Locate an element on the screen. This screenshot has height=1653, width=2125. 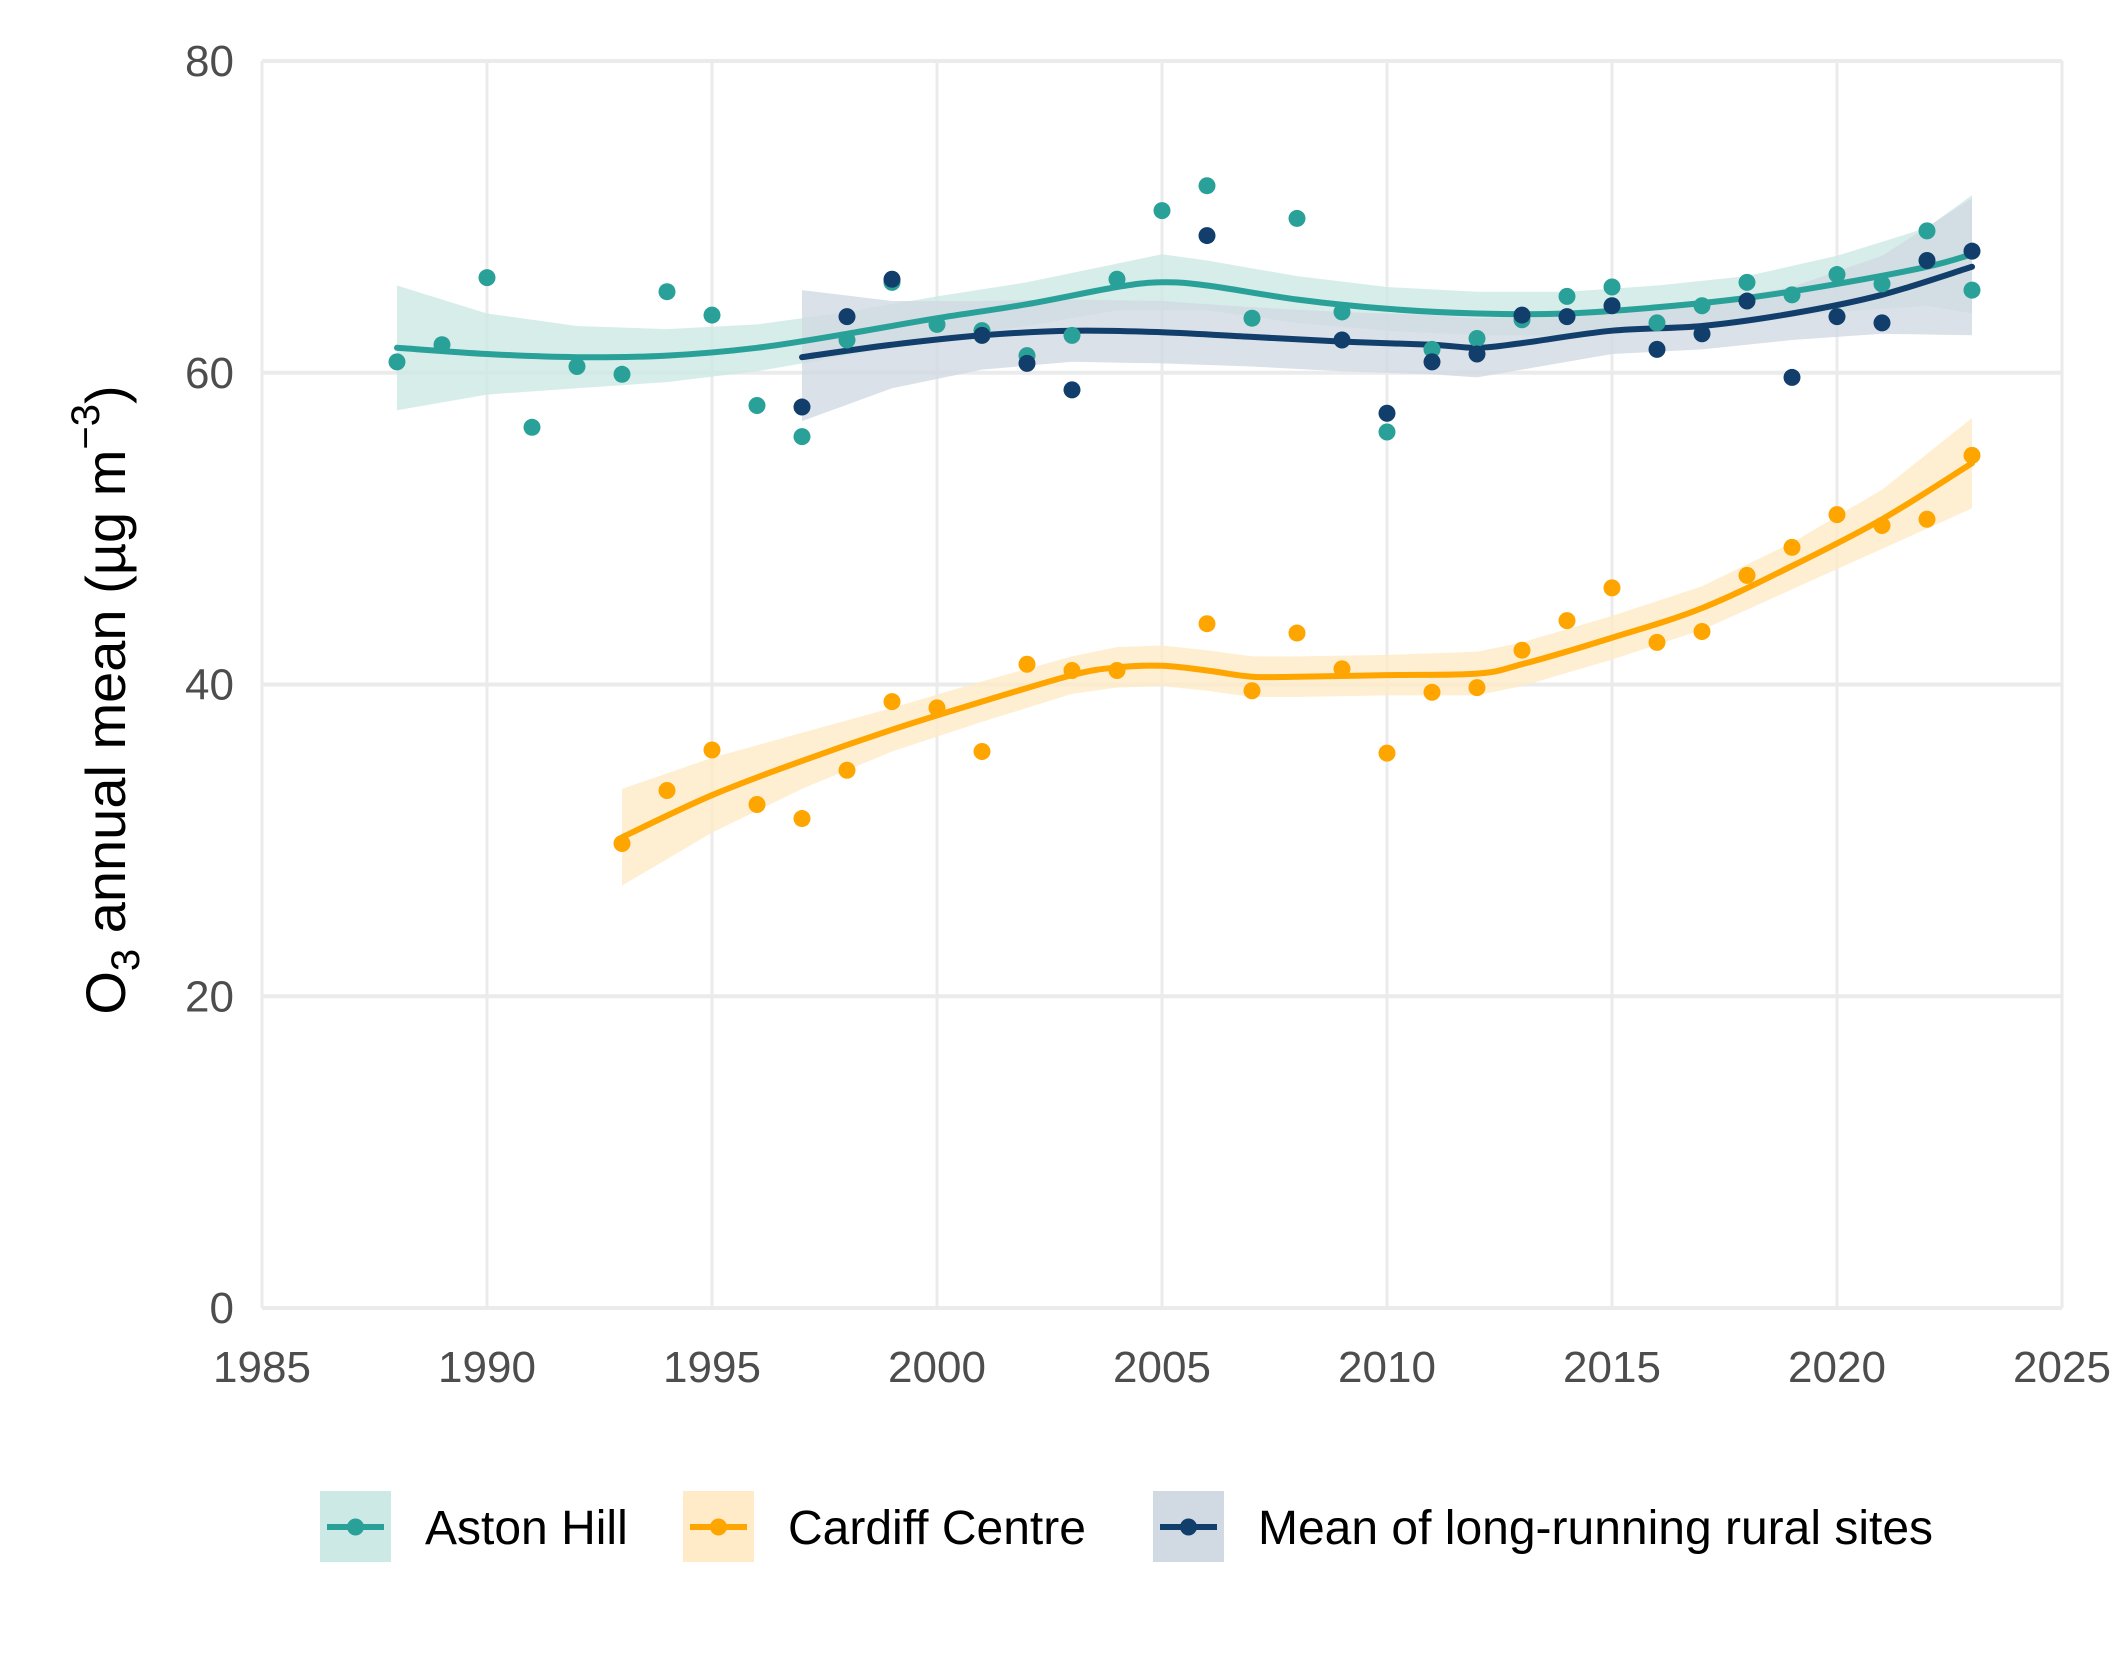
x-tick-label: 2025 is located at coordinates (2062, 1367).